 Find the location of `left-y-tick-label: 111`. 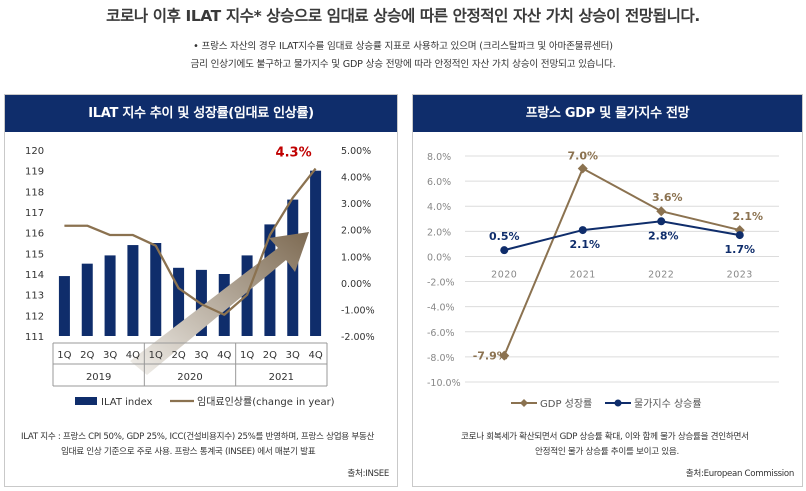

left-y-tick-label: 111 is located at coordinates (34, 337).